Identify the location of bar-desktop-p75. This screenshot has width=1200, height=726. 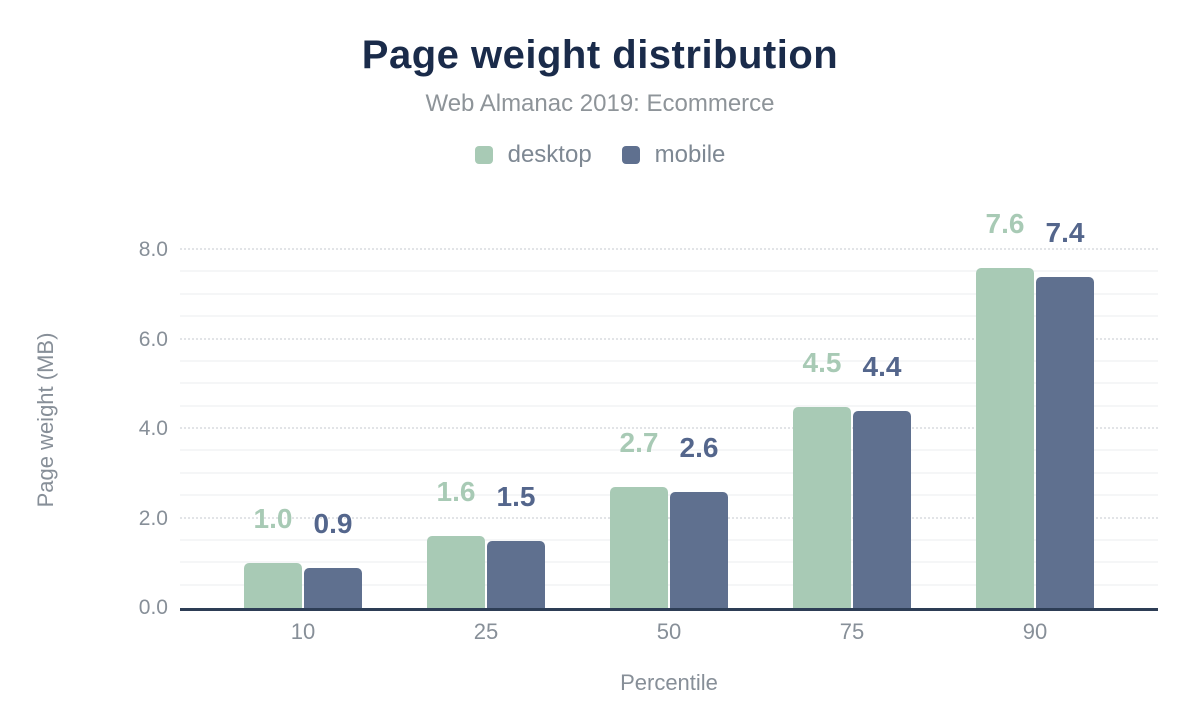
(822, 507).